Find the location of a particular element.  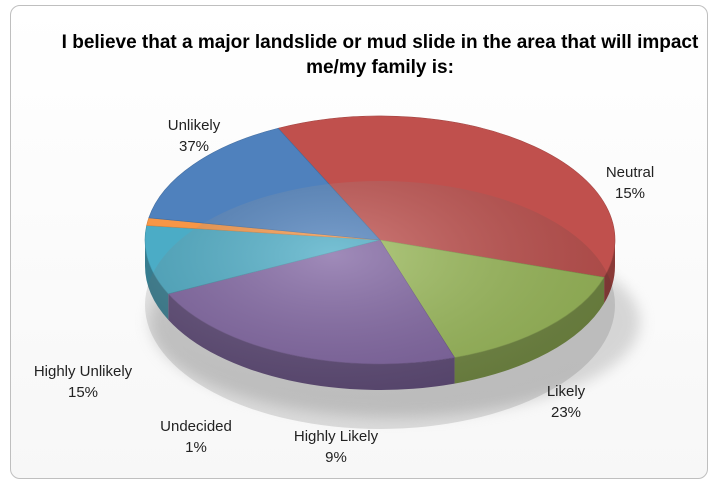

data-label-percent: 37% is located at coordinates (194, 146).